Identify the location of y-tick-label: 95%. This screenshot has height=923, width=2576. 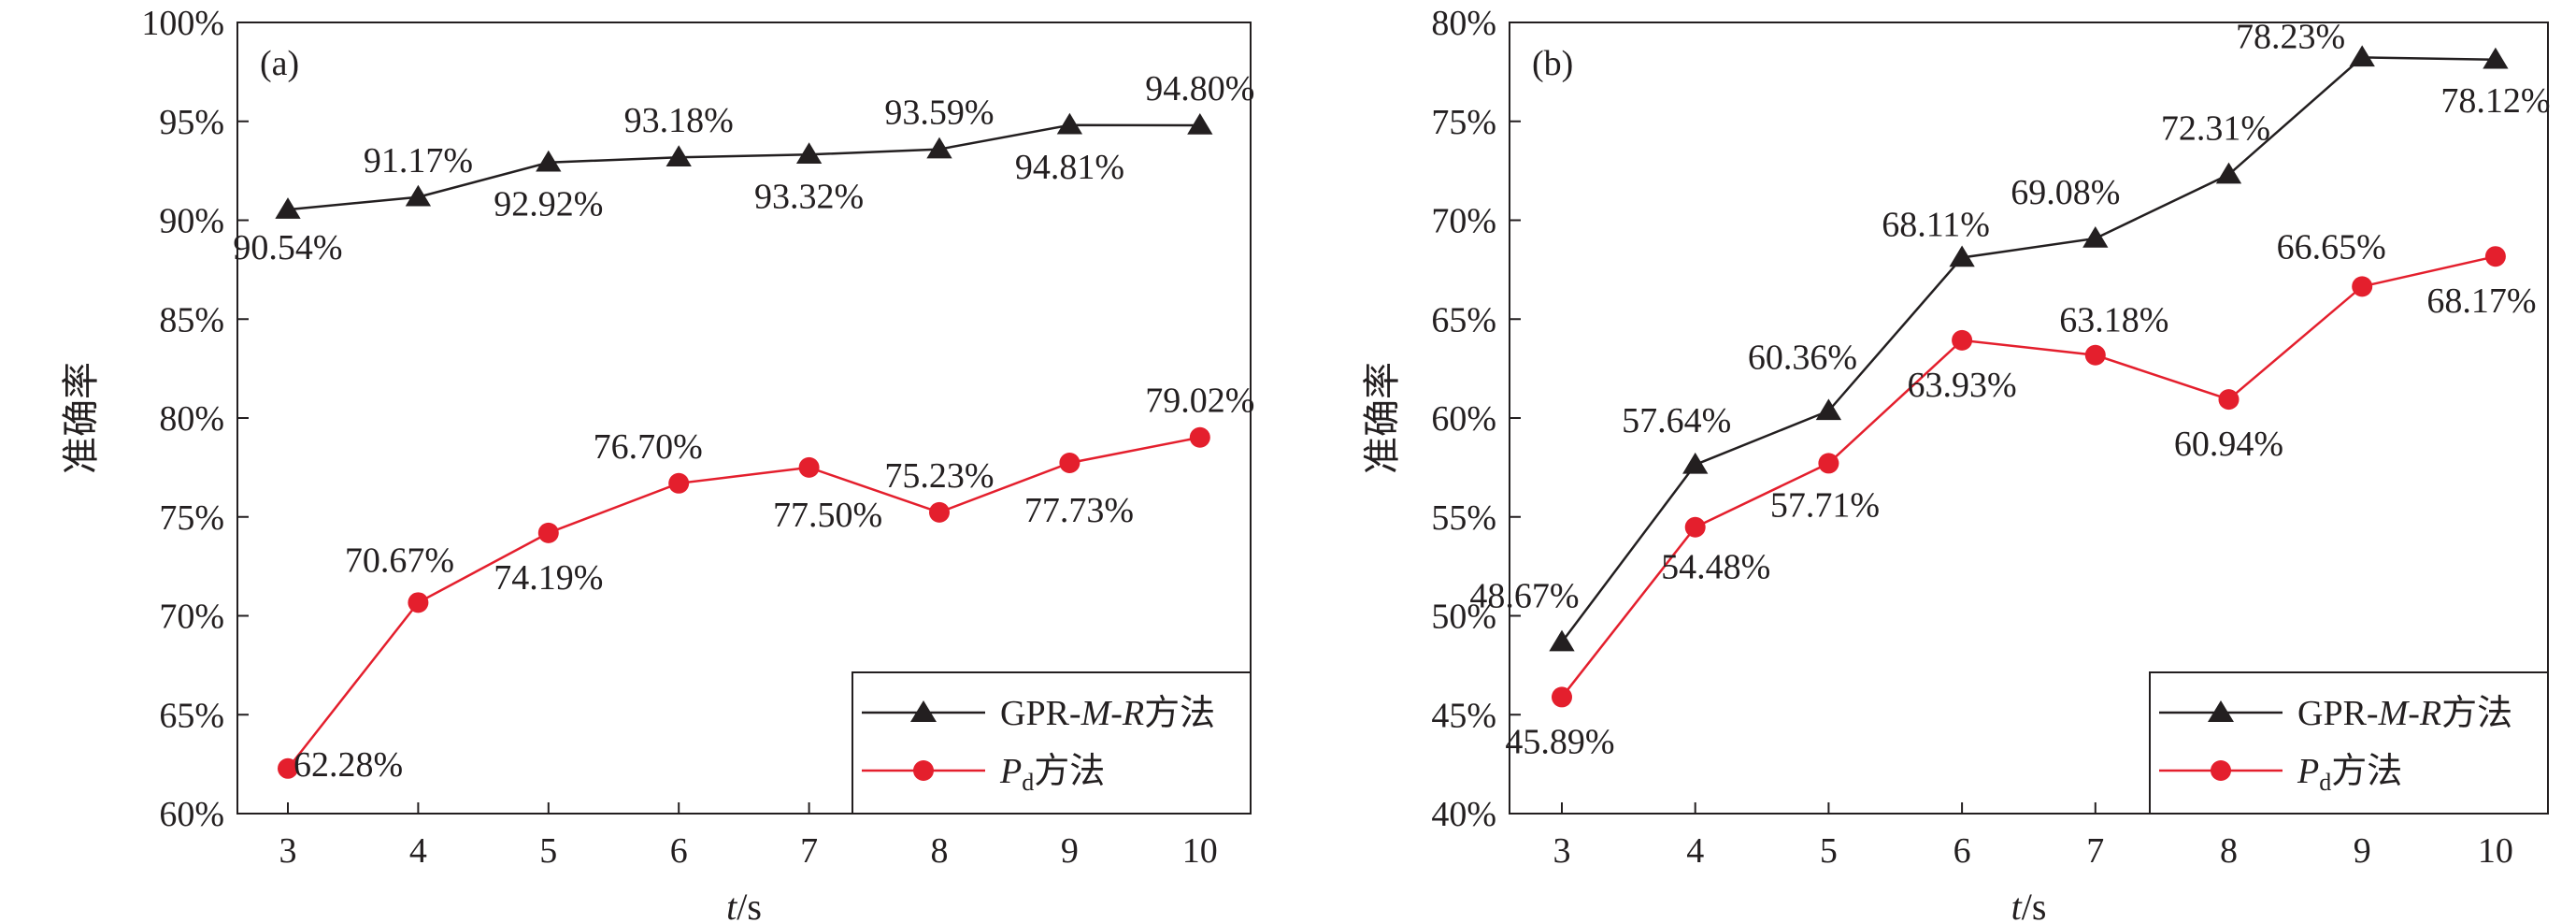
(191, 122).